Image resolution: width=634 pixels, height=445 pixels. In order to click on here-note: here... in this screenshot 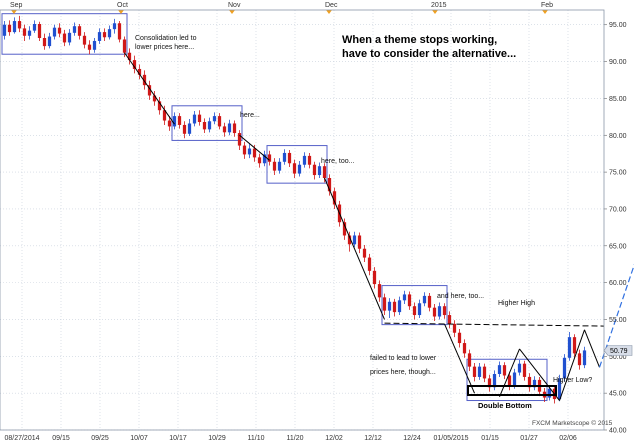, I will do `click(250, 115)`.